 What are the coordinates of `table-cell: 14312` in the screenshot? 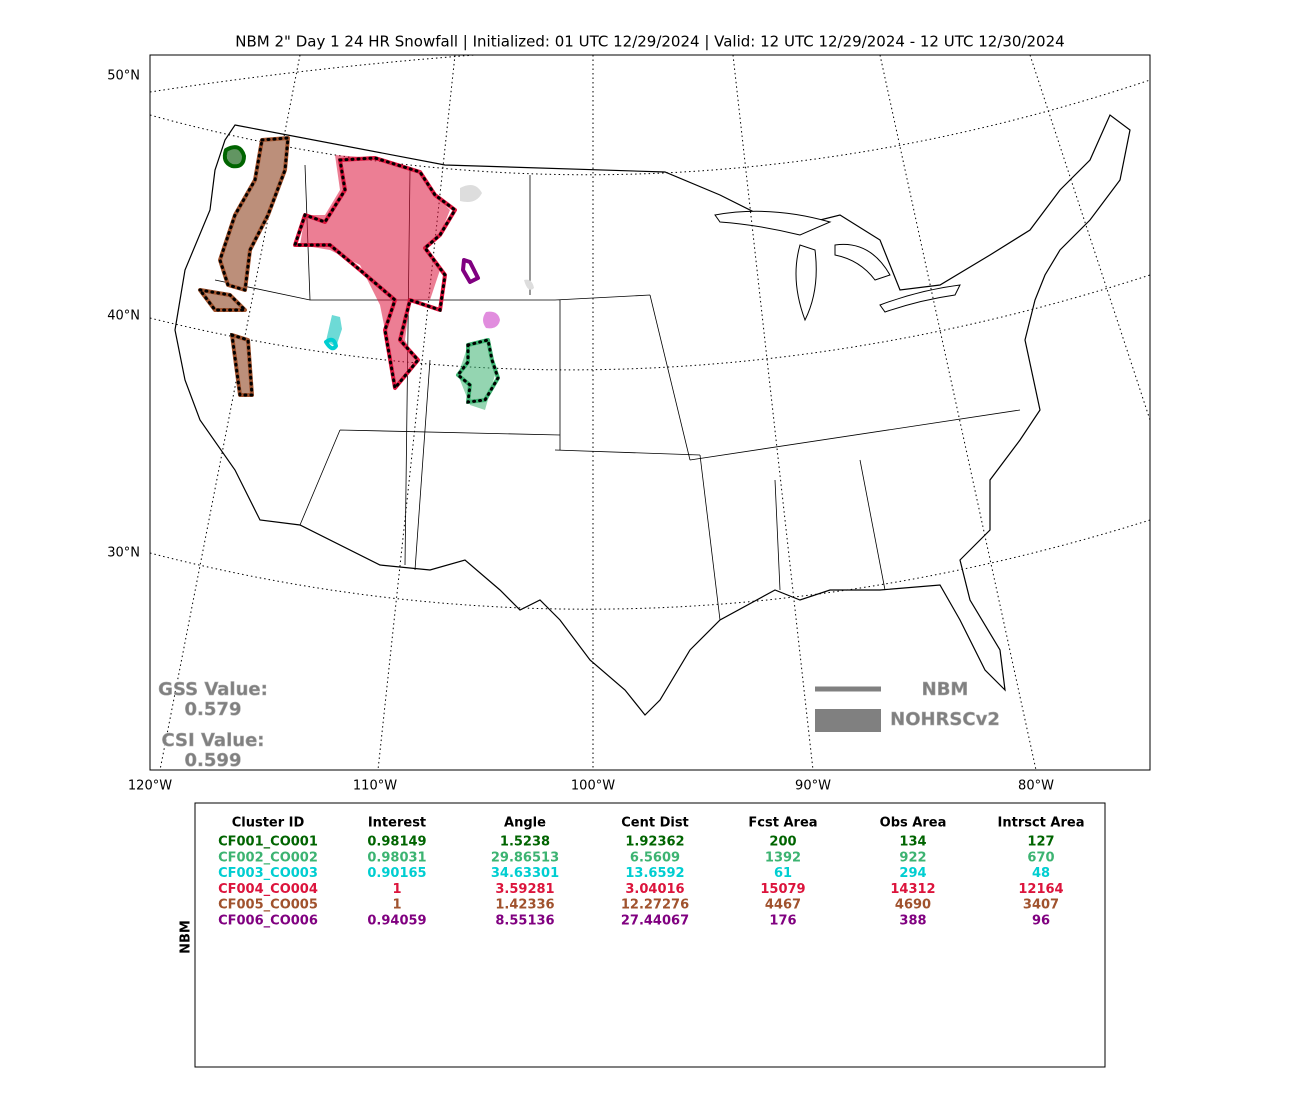 It's located at (912, 889).